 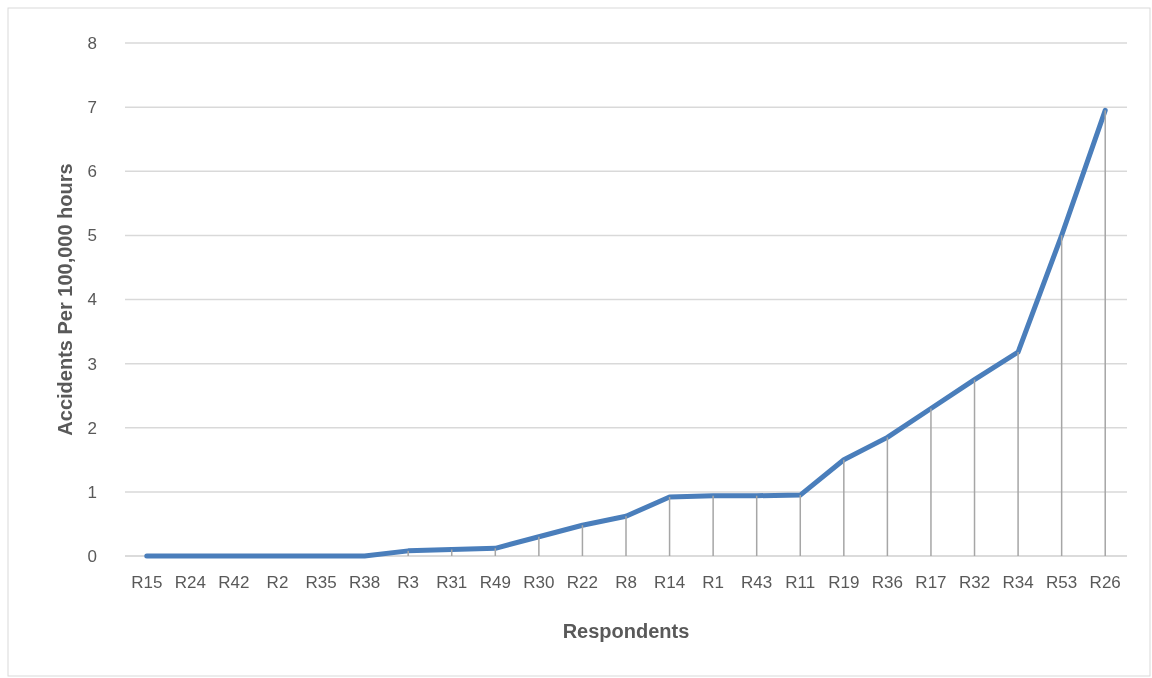 I want to click on x-tick-label: R38, so click(x=365, y=582).